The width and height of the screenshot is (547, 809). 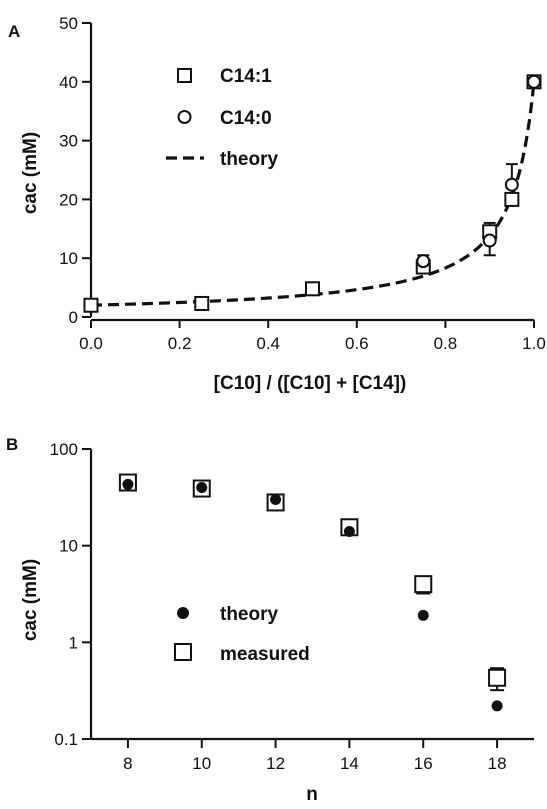 What do you see at coordinates (446, 343) in the screenshot?
I see `panel-a-x-tick-label: 0.8` at bounding box center [446, 343].